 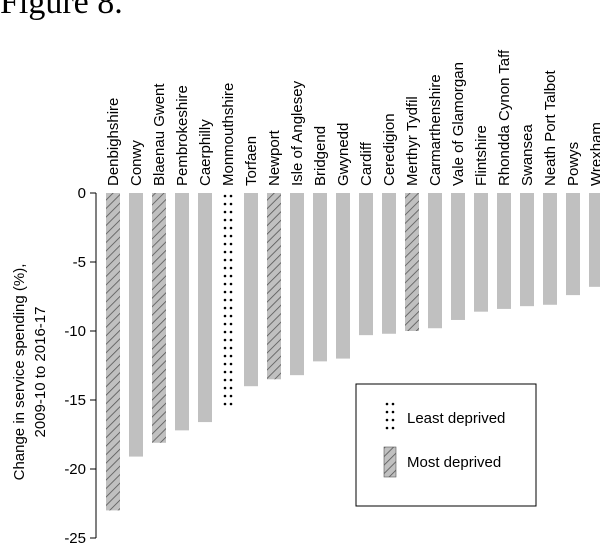 What do you see at coordinates (228, 300) in the screenshot?
I see `bar-monmouthshire` at bounding box center [228, 300].